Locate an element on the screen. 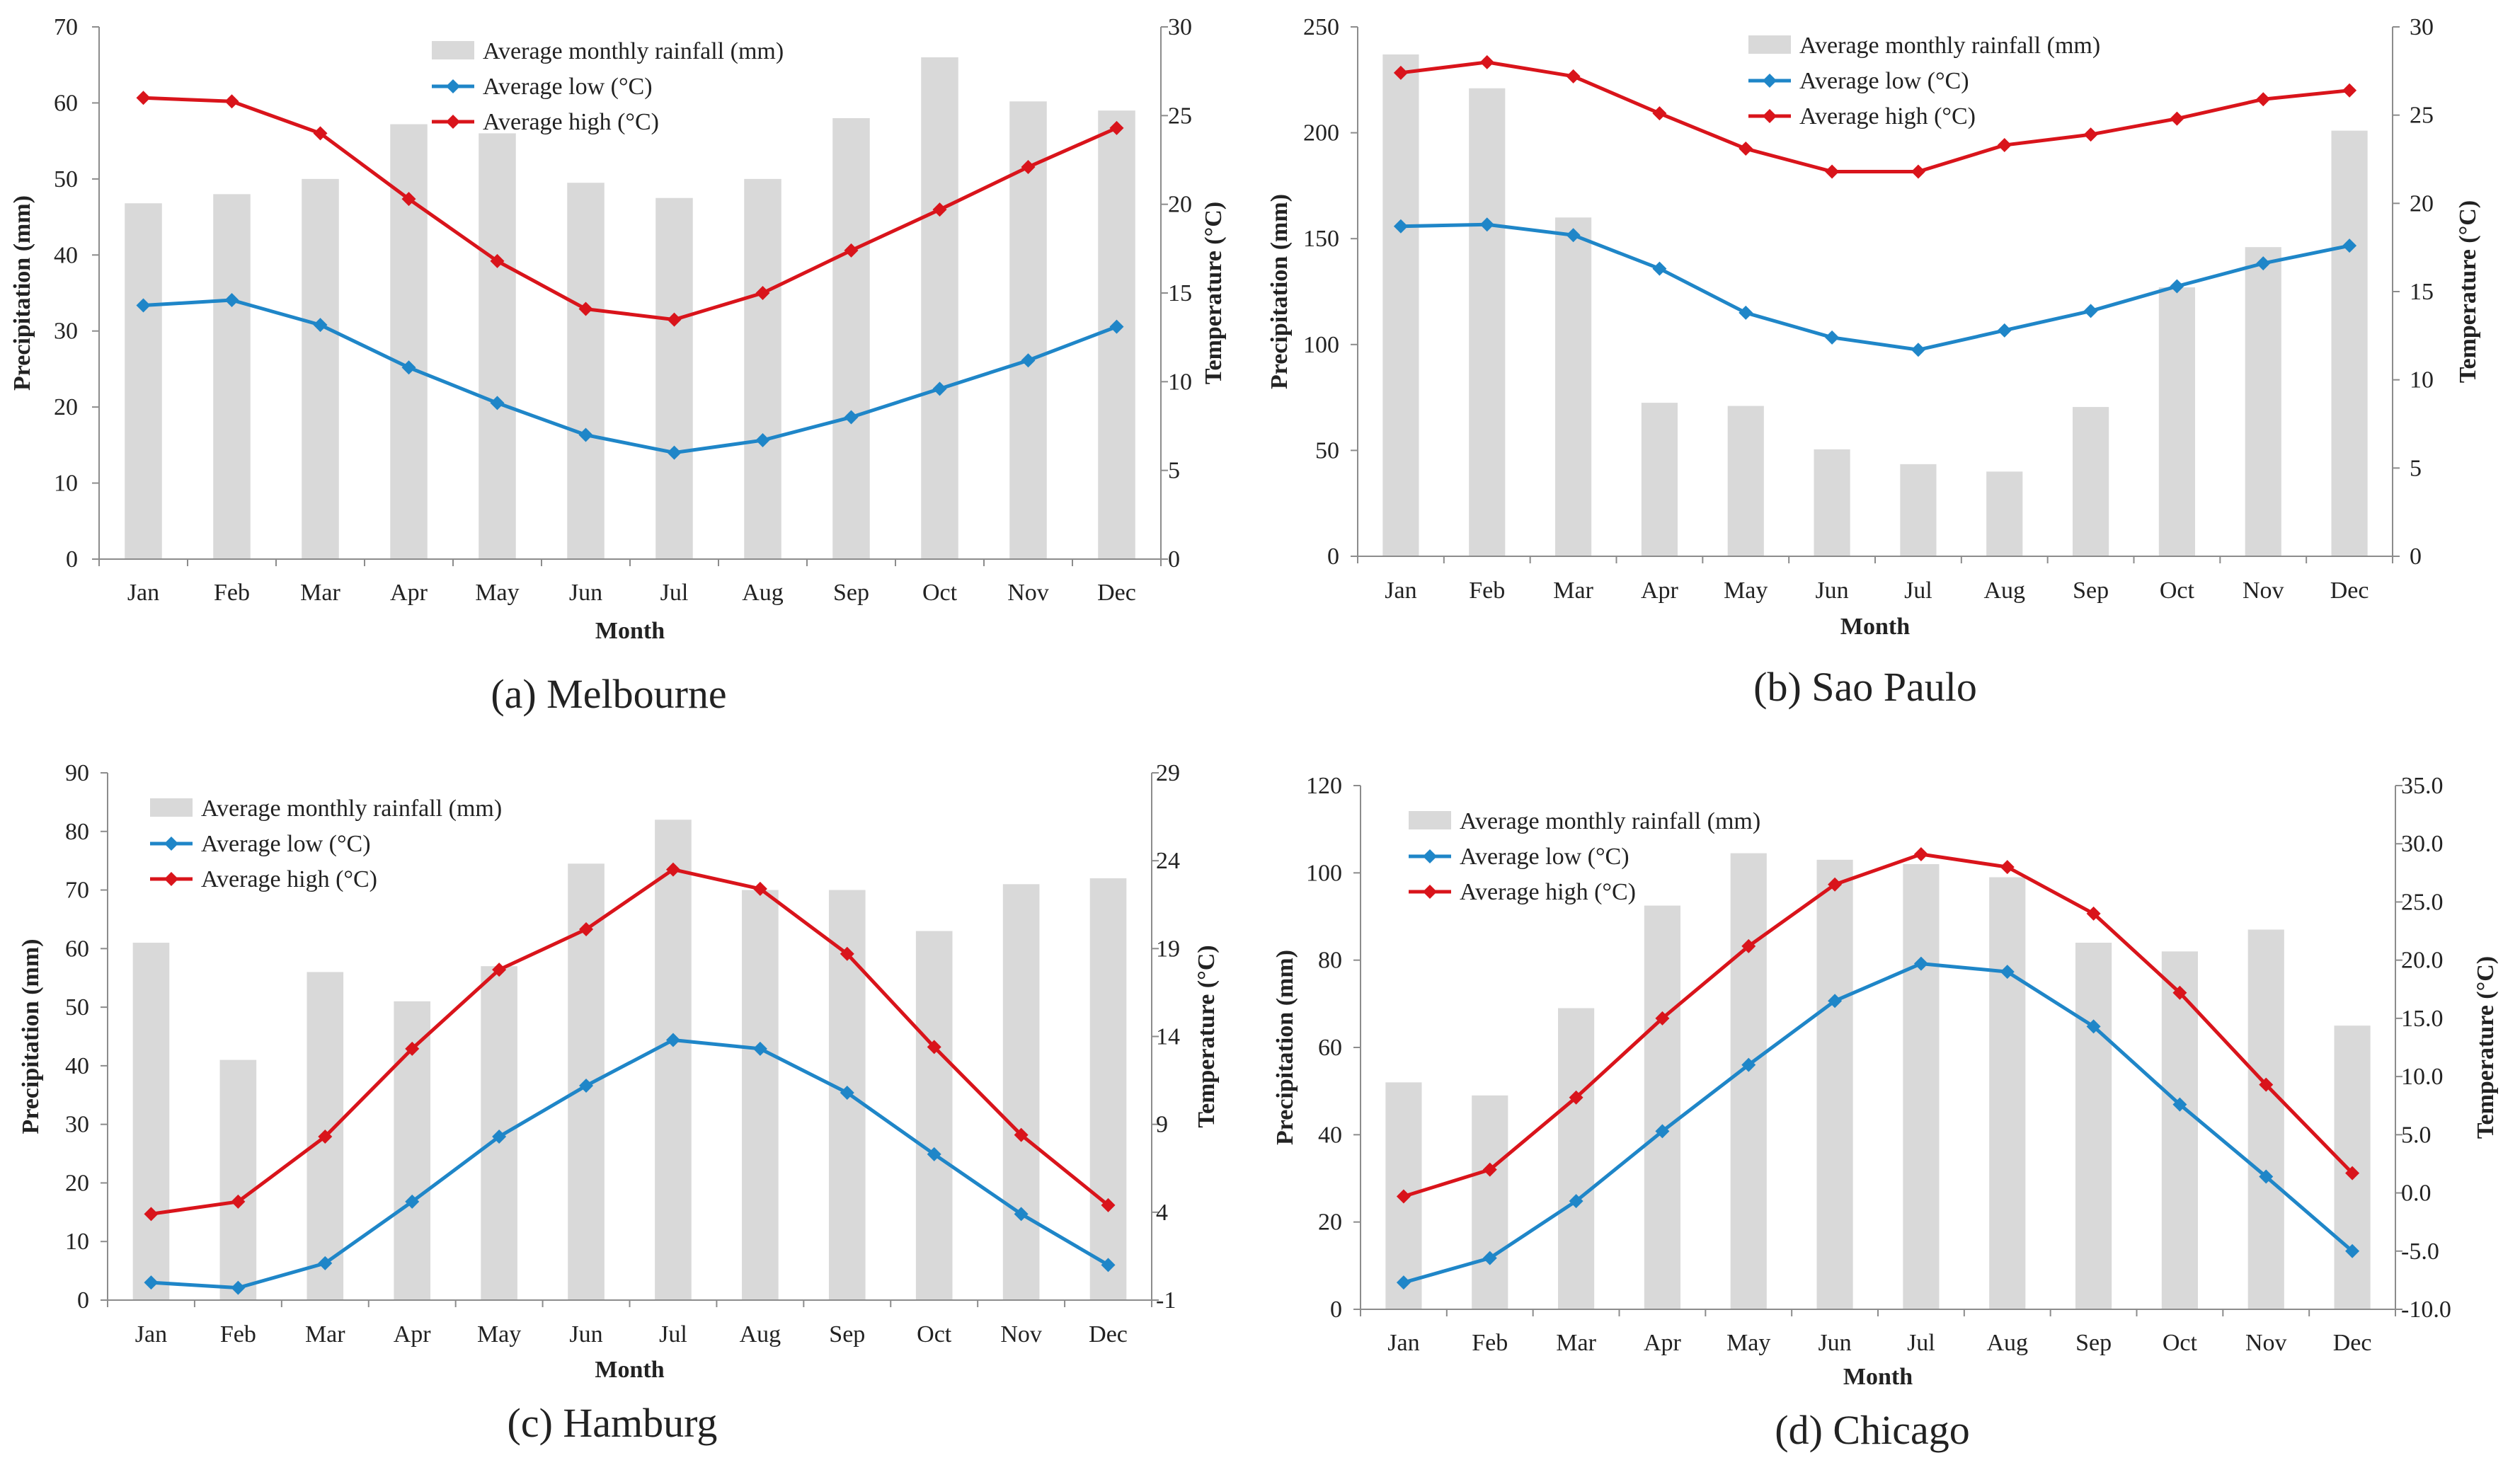  left-tick-label: 90 is located at coordinates (77, 773).